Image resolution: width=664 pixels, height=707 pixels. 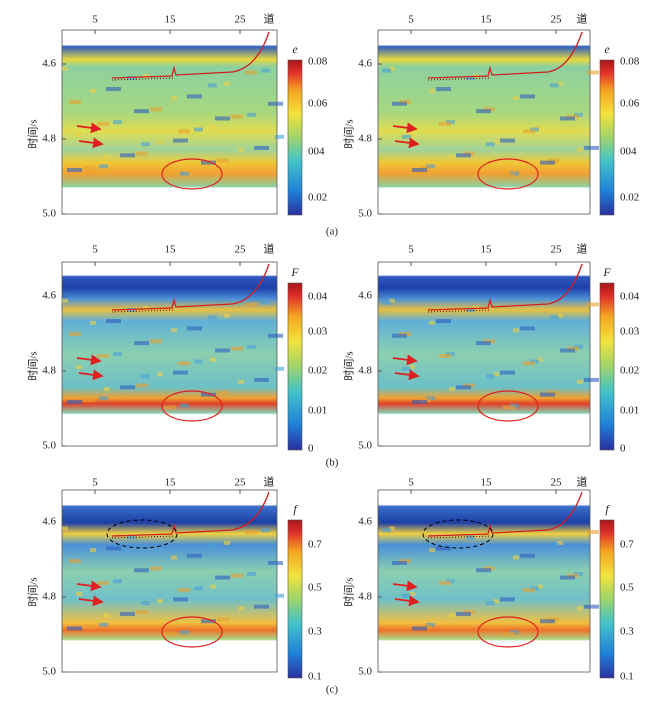 I want to click on colorbar-tick-label: 0, so click(x=623, y=449).